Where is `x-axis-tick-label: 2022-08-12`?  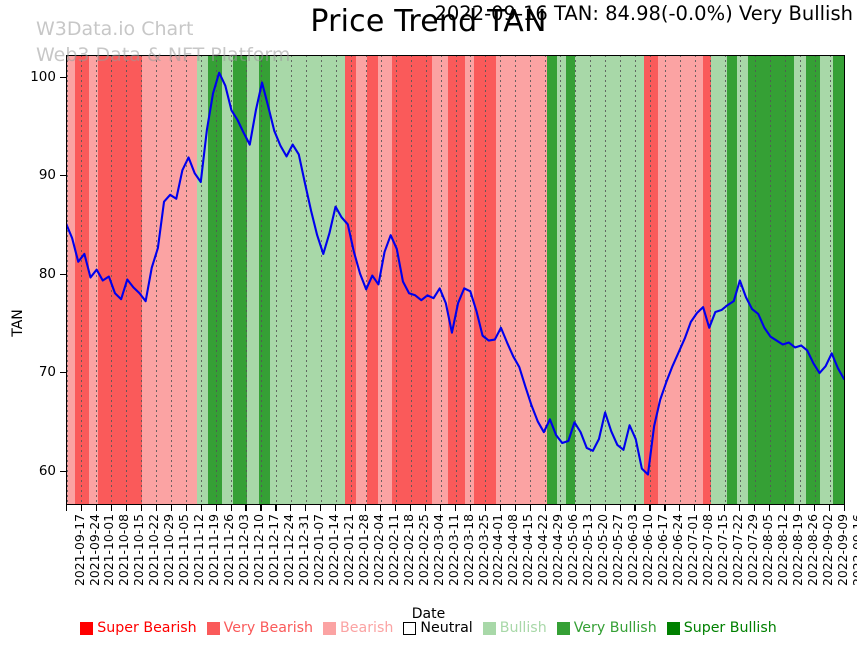 x-axis-tick-label: 2022-08-12 is located at coordinates (782, 550).